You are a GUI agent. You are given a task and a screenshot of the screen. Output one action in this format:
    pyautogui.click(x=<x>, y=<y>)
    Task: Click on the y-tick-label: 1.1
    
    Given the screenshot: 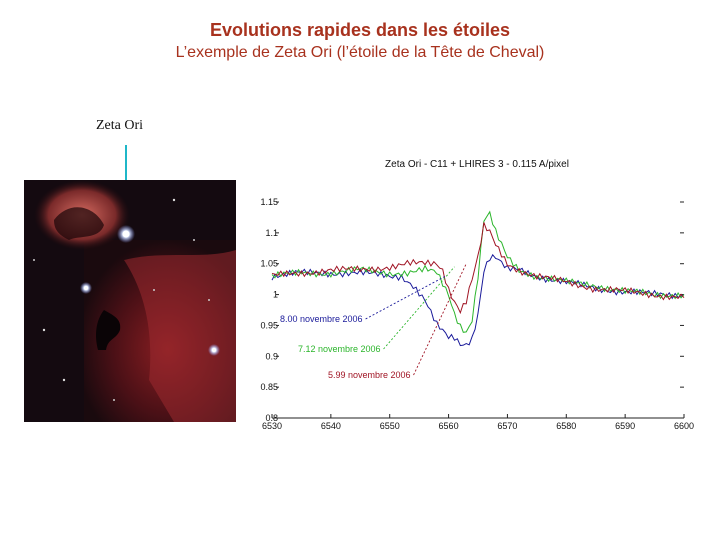 What is the action you would take?
    pyautogui.click(x=271, y=233)
    